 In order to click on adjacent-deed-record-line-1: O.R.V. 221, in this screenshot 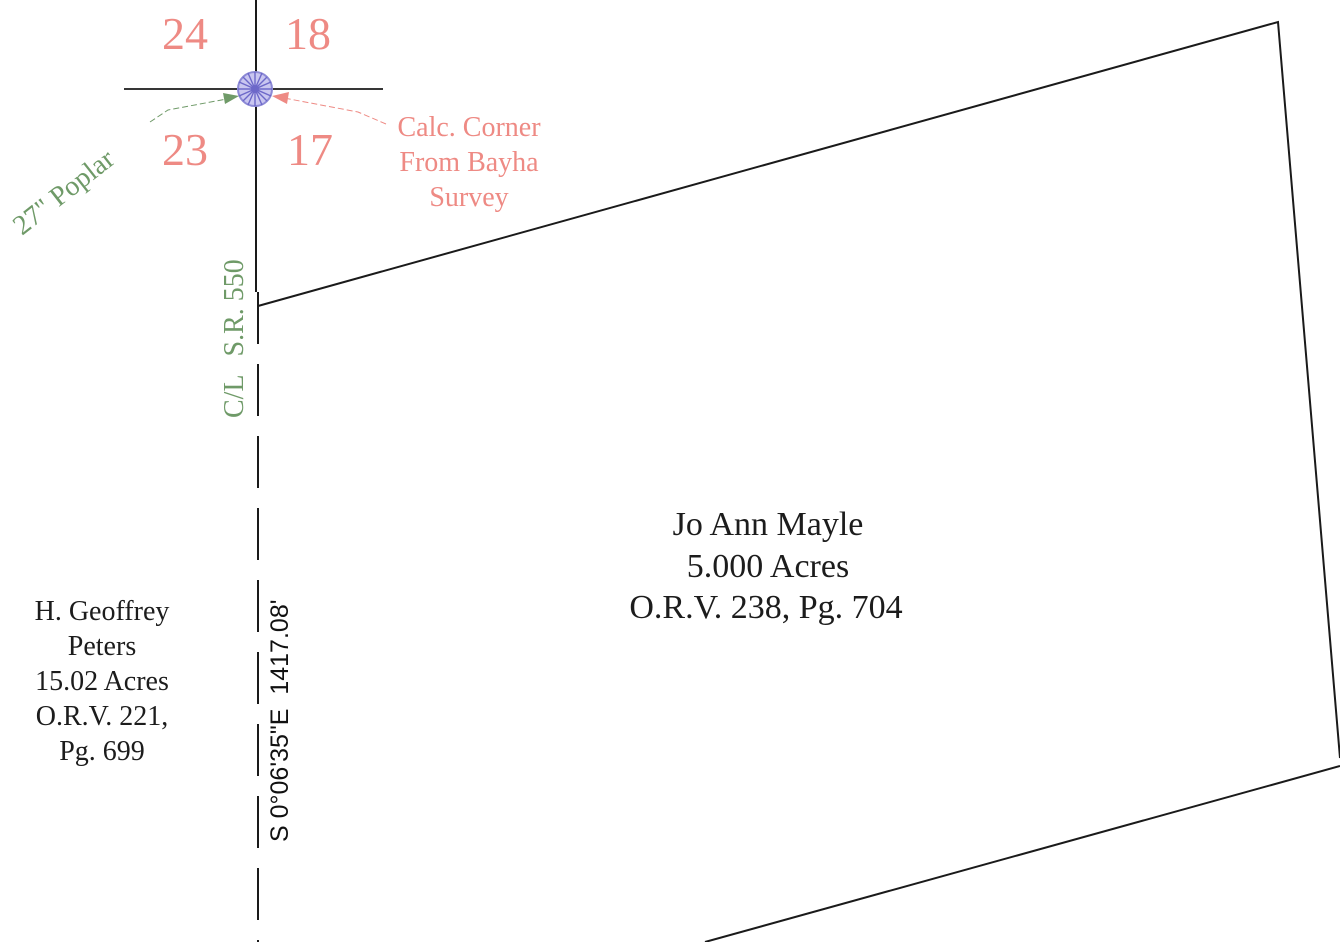, I will do `click(102, 716)`.